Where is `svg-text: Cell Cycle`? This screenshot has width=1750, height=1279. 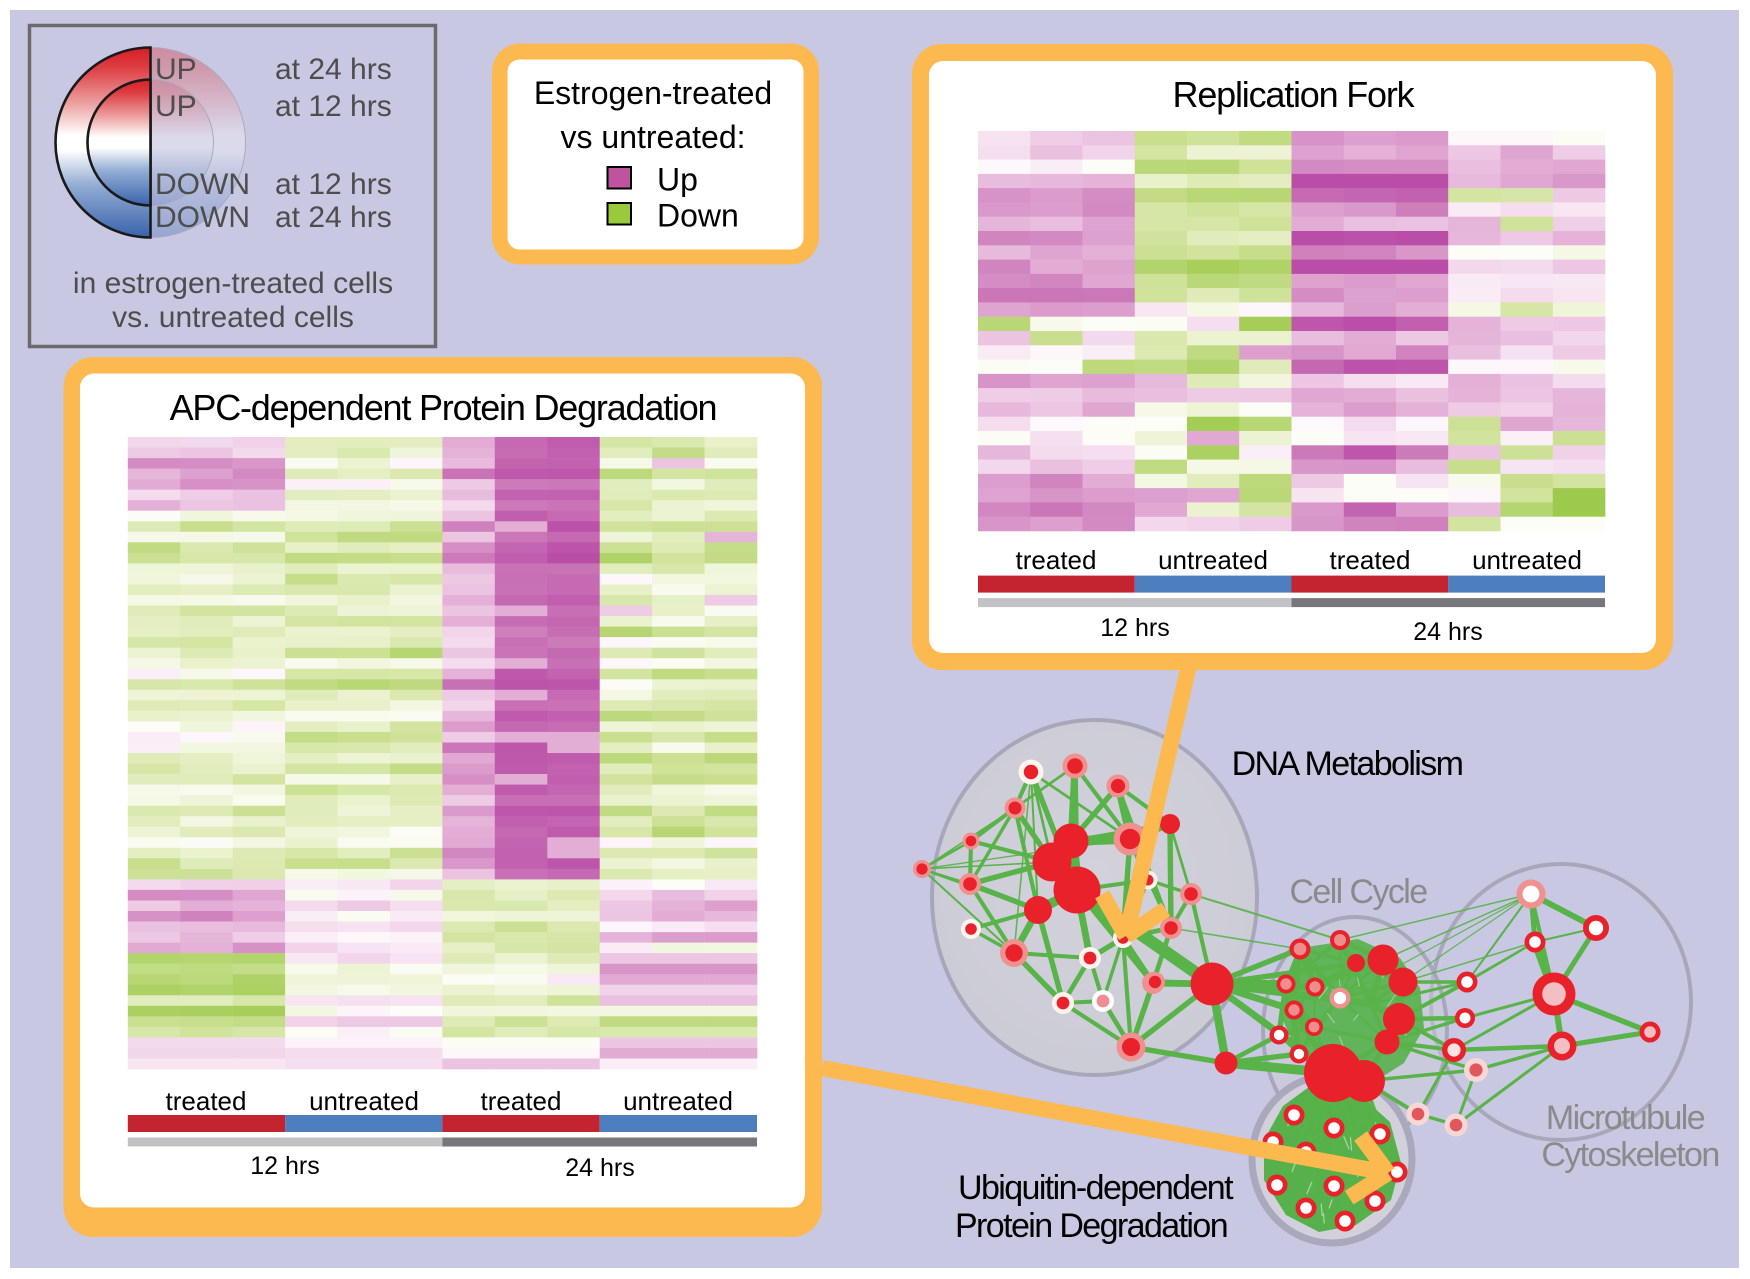
svg-text: Cell Cycle is located at coordinates (1358, 892).